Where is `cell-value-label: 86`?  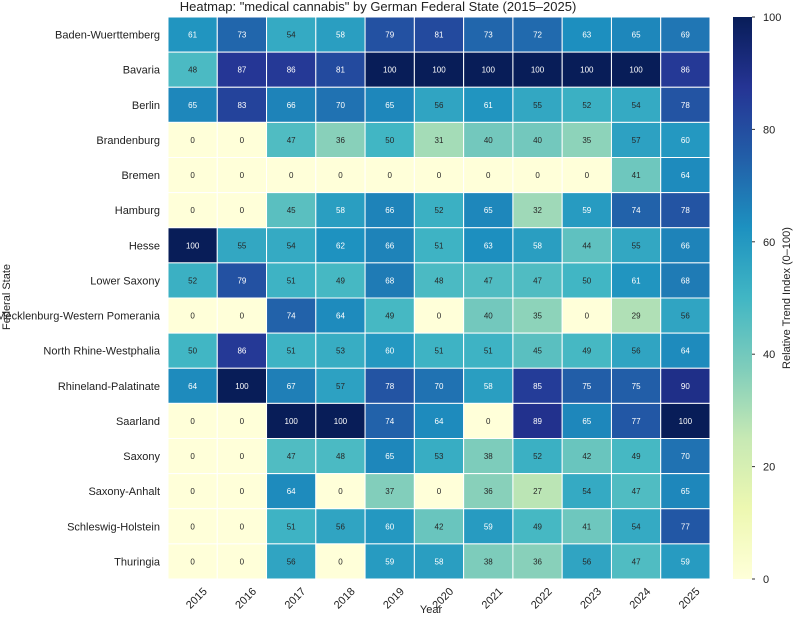
cell-value-label: 86 is located at coordinates (685, 70).